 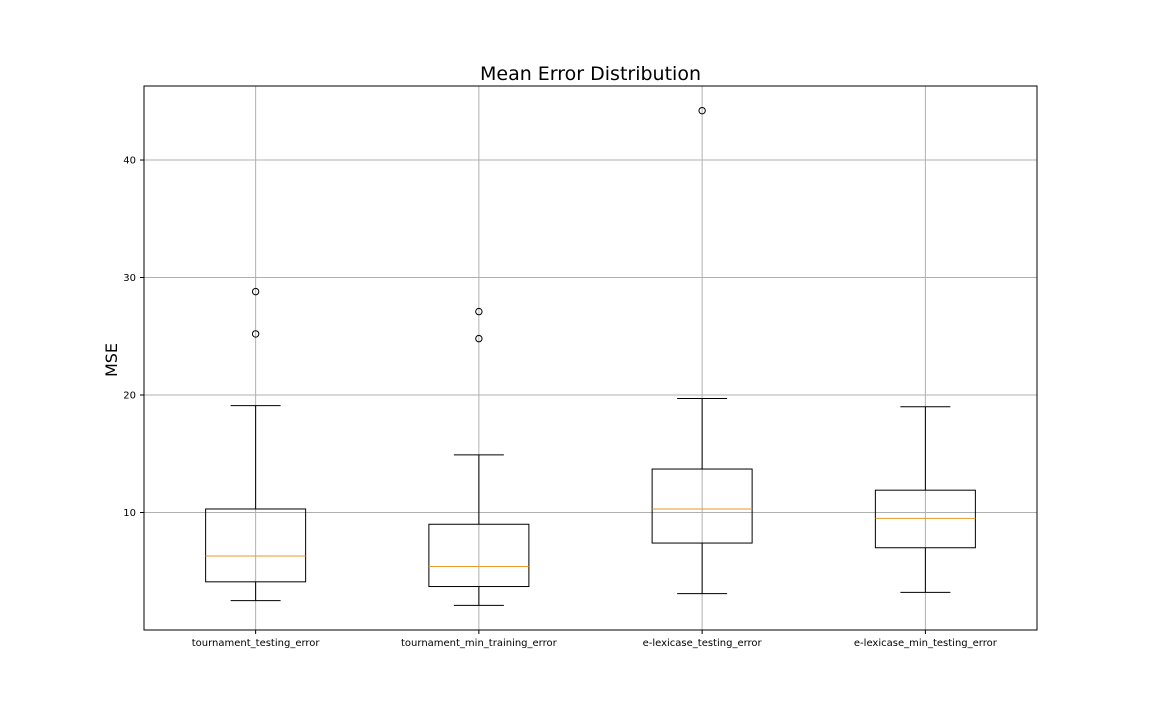 I want to click on chart-title: Mean Error Distribution, so click(x=590, y=74).